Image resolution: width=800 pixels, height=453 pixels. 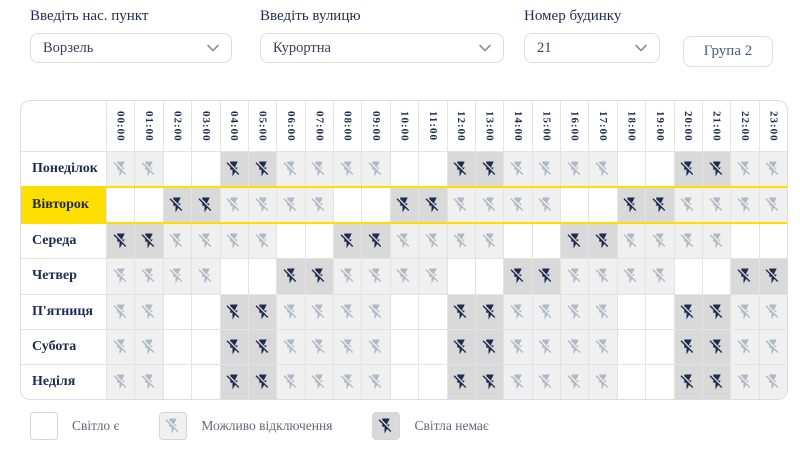 I want to click on street-select: Курортна, so click(x=382, y=48).